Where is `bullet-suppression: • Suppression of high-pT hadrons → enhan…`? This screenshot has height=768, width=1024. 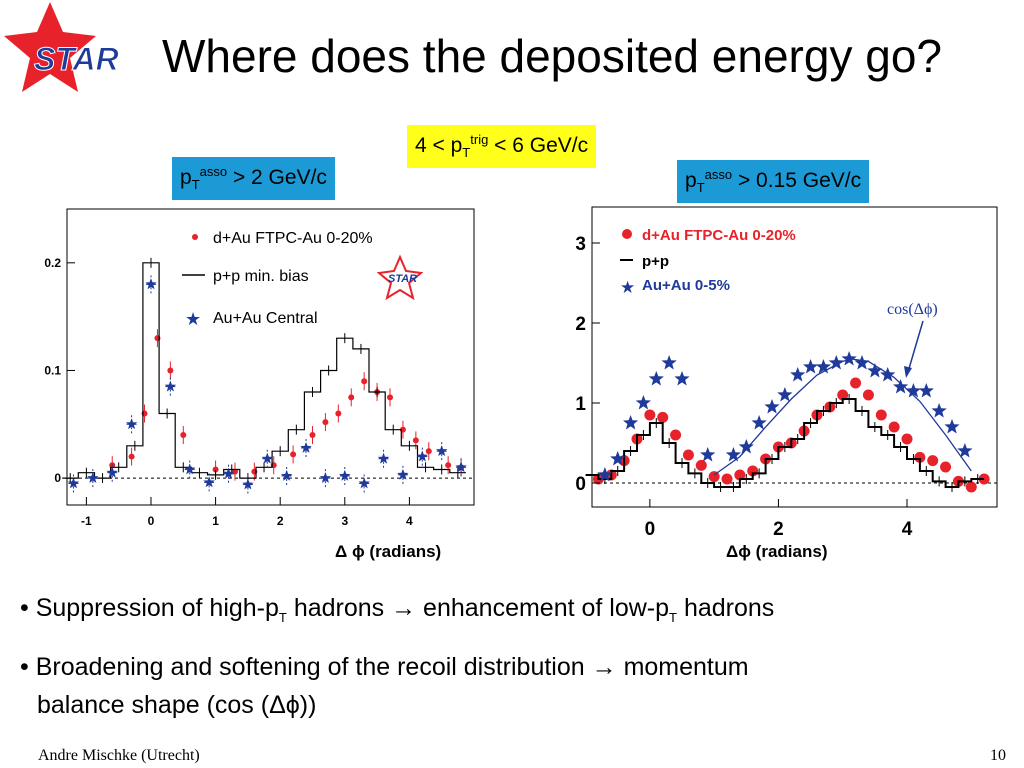
bullet-suppression: • Suppression of high-pT hadrons → enhan… is located at coordinates (397, 609).